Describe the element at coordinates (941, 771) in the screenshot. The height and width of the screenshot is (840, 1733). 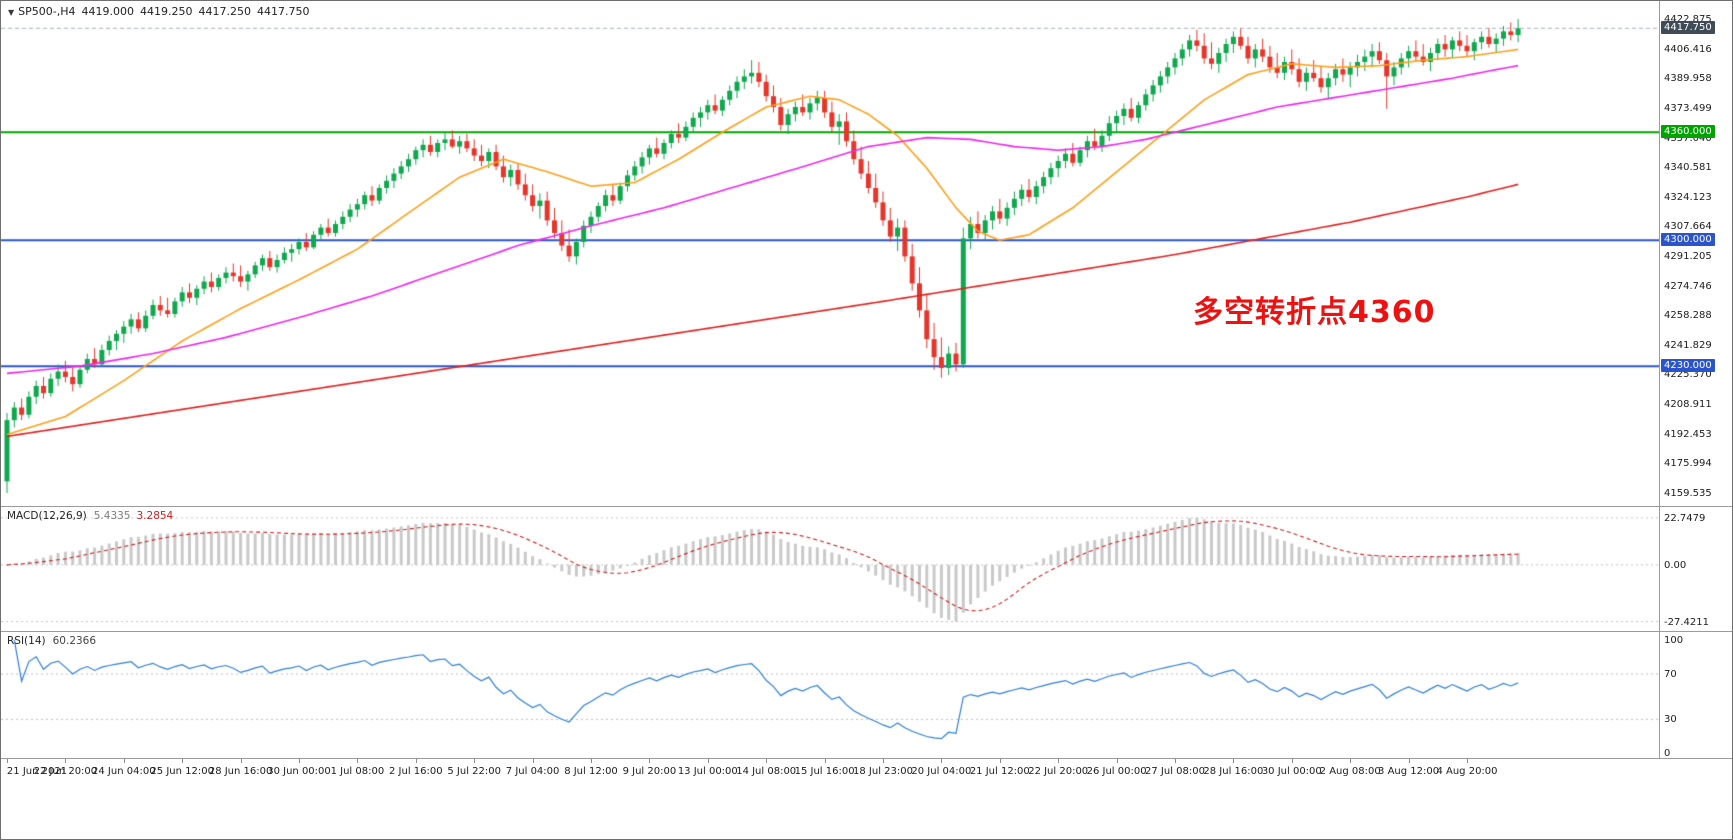
I see `time-axis-label: 20 Jul 04:00` at that location.